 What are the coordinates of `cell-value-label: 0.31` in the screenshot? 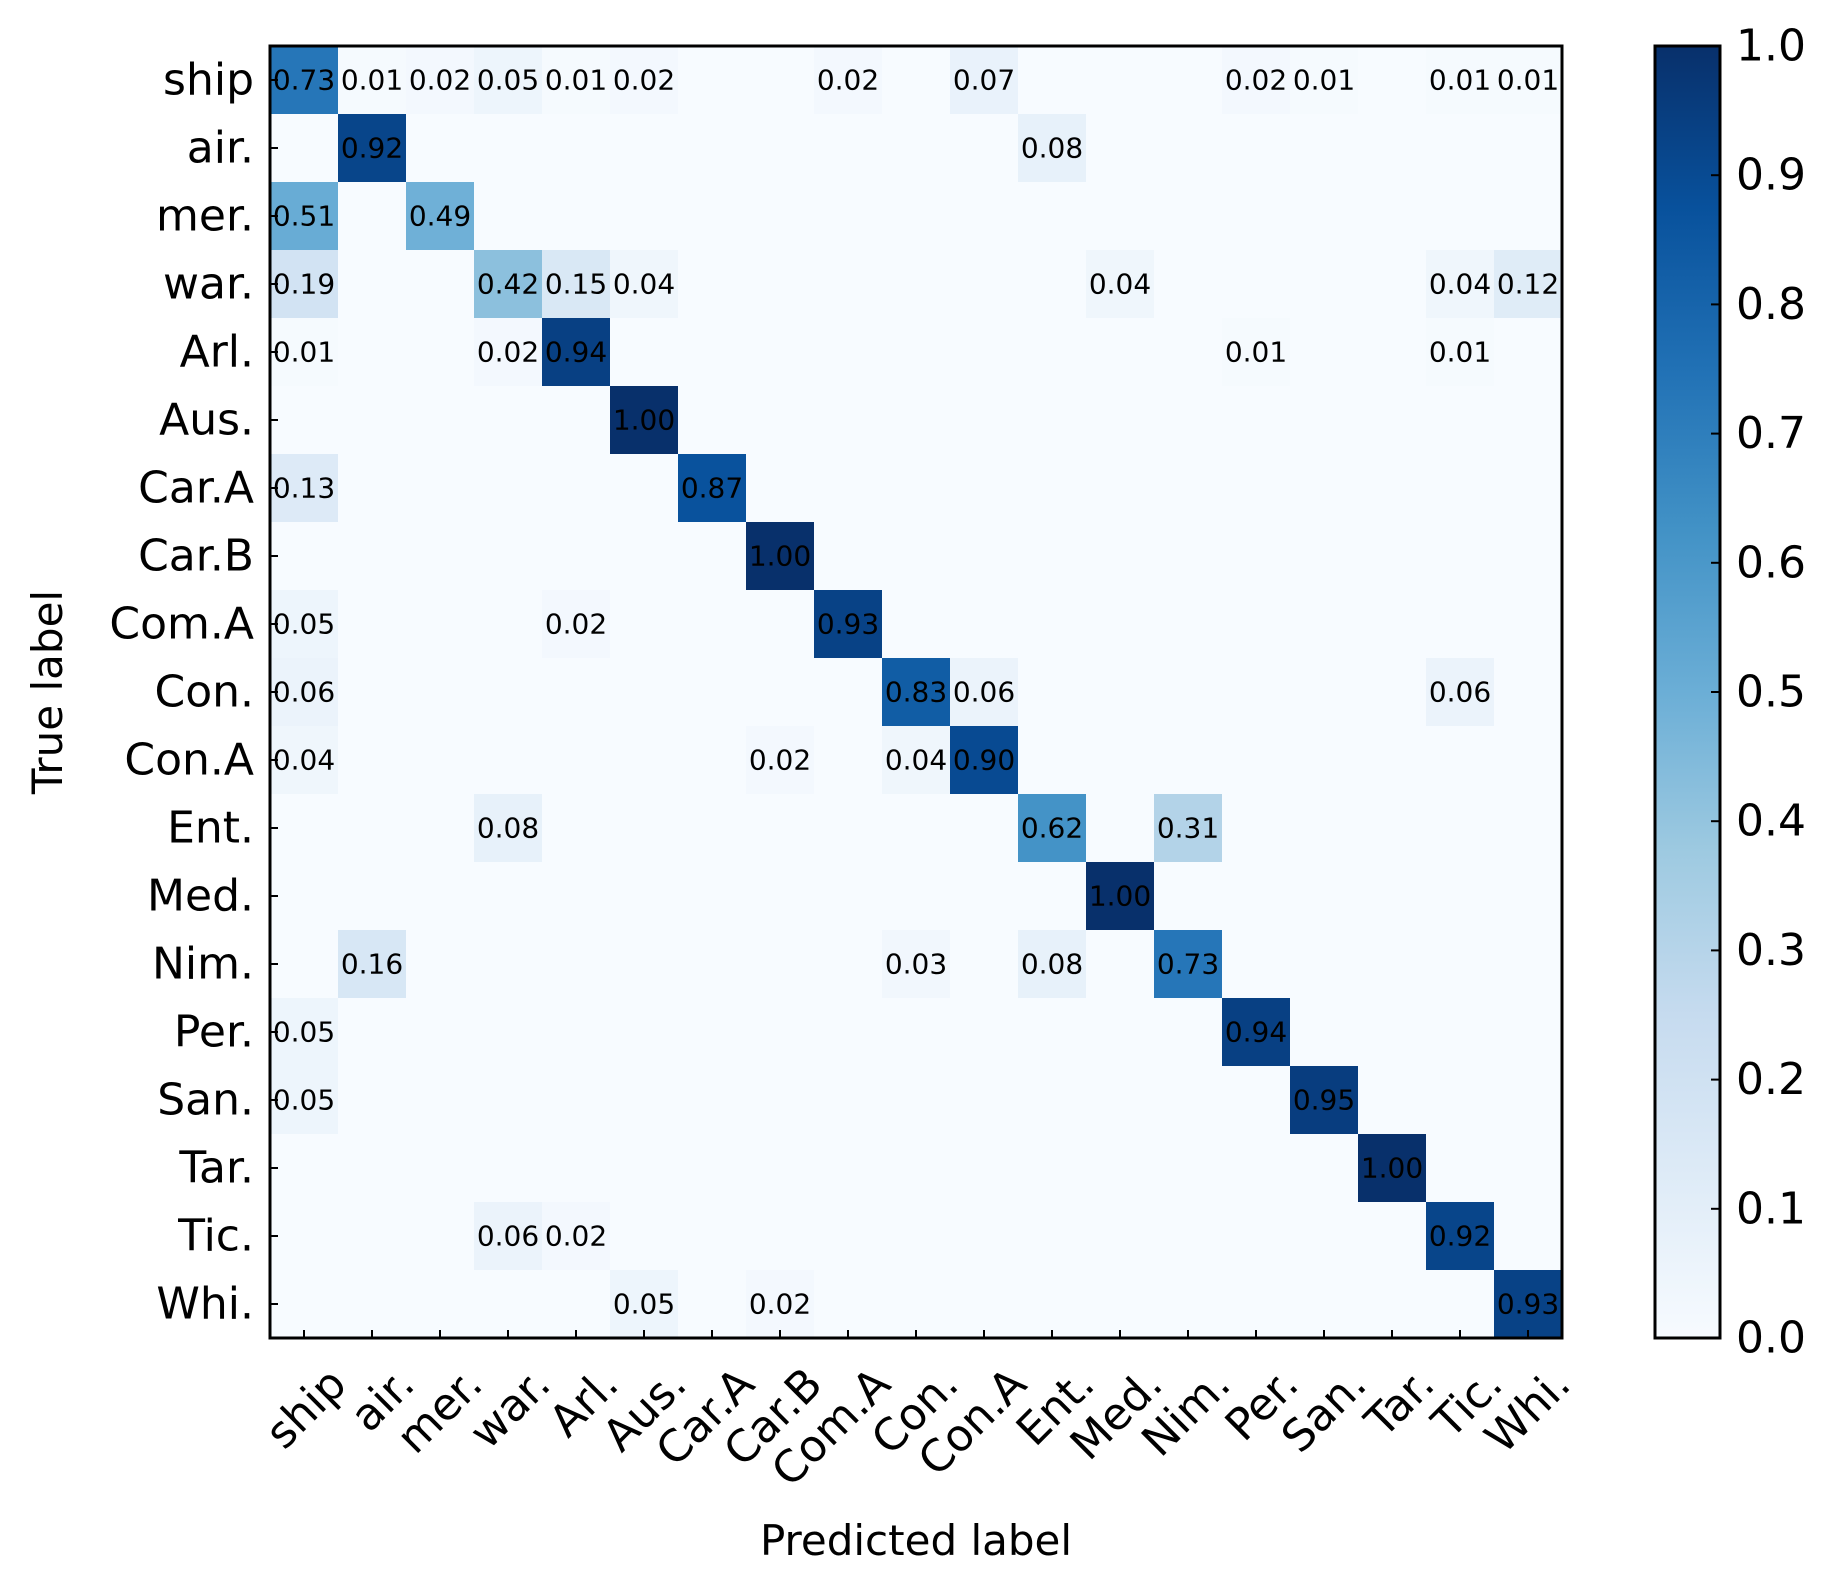 It's located at (1188, 828).